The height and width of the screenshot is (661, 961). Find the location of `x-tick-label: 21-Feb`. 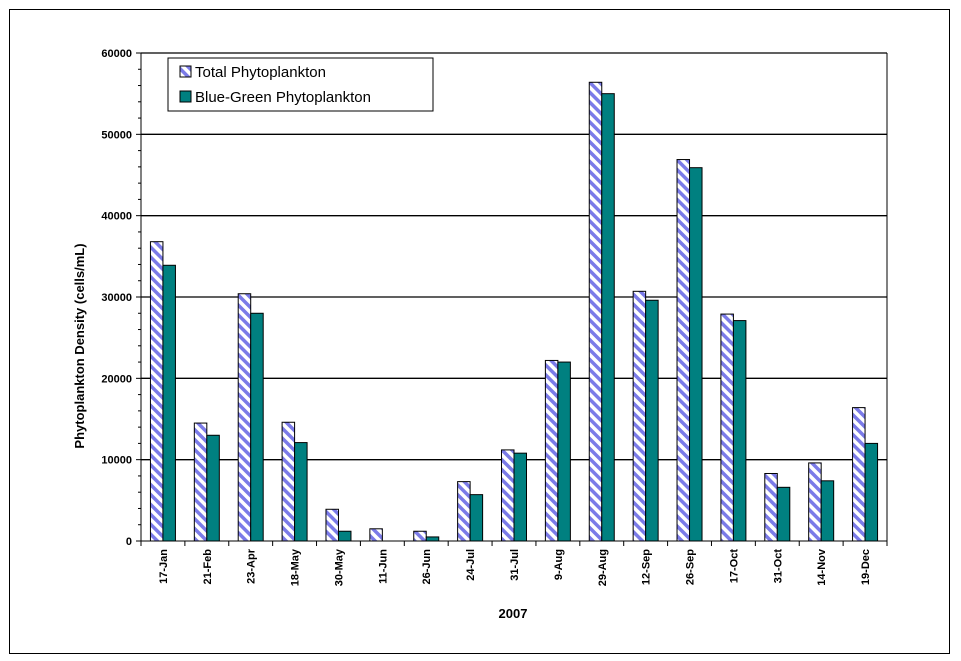

x-tick-label: 21-Feb is located at coordinates (208, 567).